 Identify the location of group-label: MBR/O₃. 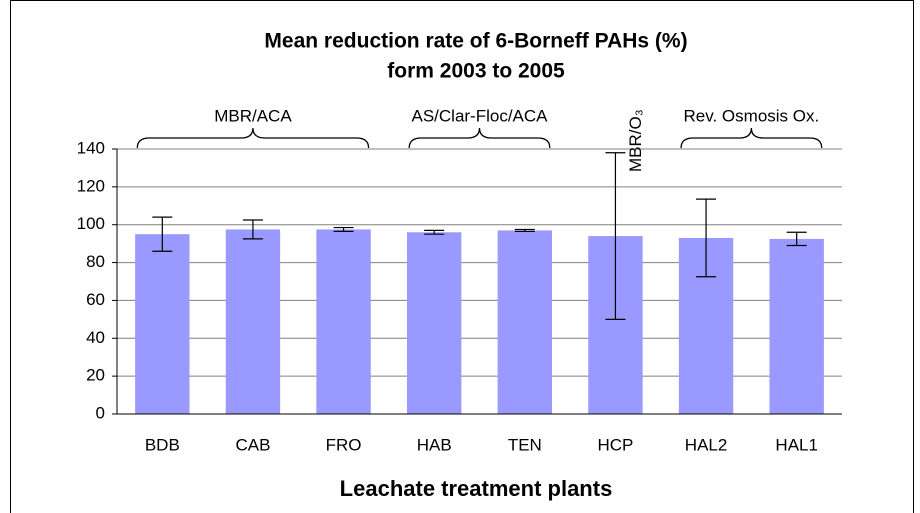
(635, 140).